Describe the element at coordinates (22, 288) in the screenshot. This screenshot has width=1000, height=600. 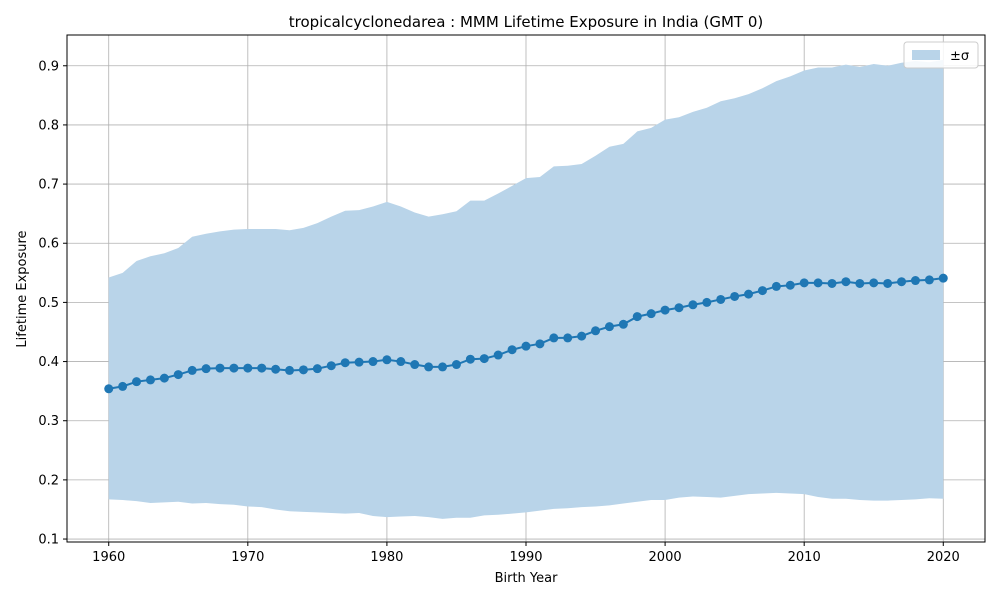
I see `y-axis-title: Lifetime Exposure` at that location.